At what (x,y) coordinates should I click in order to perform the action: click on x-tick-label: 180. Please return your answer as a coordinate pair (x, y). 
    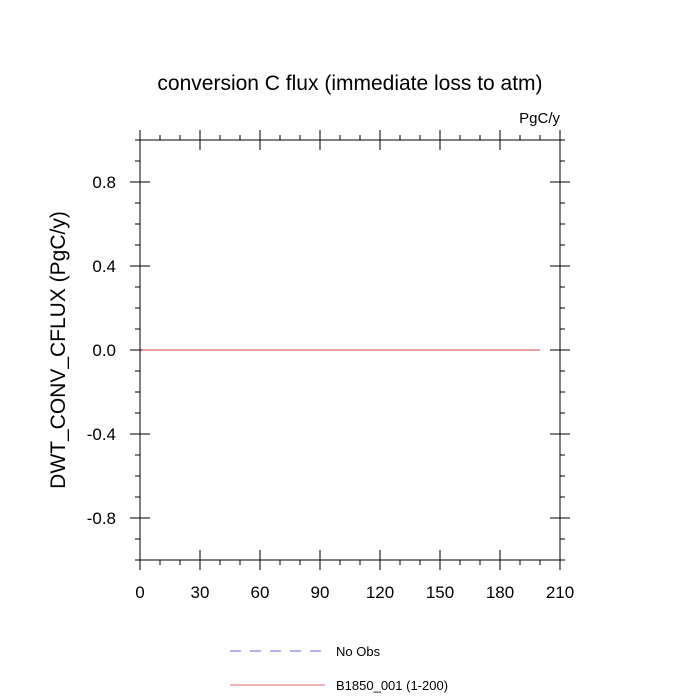
    Looking at the image, I should click on (500, 592).